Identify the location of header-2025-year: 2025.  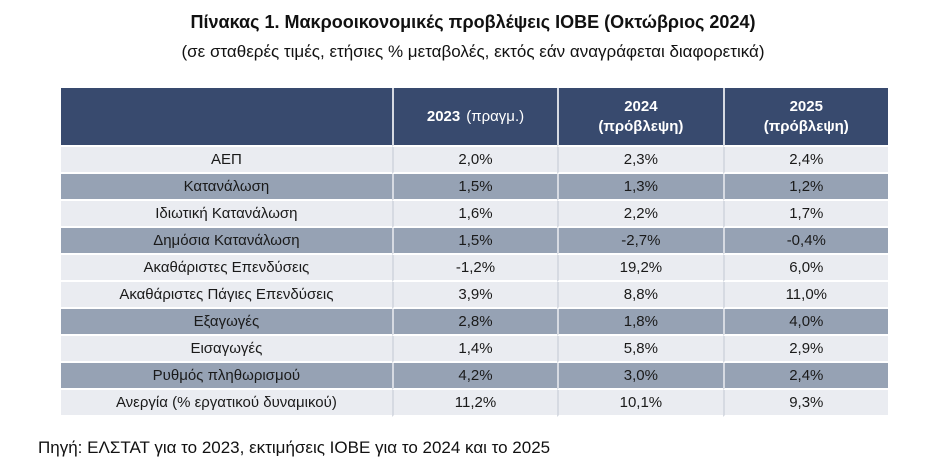
(806, 106).